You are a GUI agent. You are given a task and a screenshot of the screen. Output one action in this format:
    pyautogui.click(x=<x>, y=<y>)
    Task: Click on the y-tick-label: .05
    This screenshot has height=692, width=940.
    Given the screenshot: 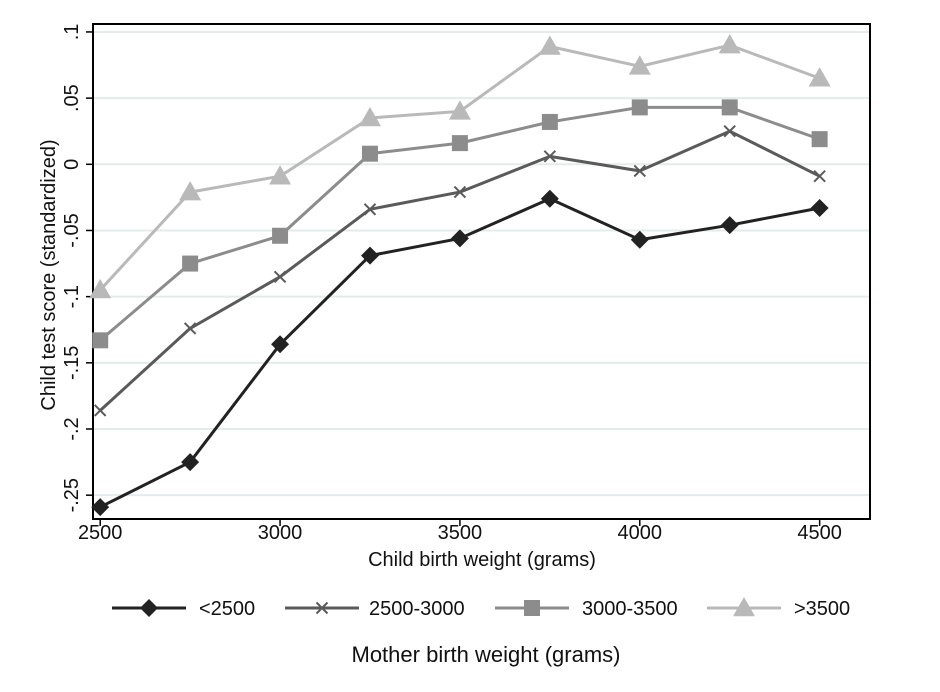 What is the action you would take?
    pyautogui.click(x=72, y=98)
    